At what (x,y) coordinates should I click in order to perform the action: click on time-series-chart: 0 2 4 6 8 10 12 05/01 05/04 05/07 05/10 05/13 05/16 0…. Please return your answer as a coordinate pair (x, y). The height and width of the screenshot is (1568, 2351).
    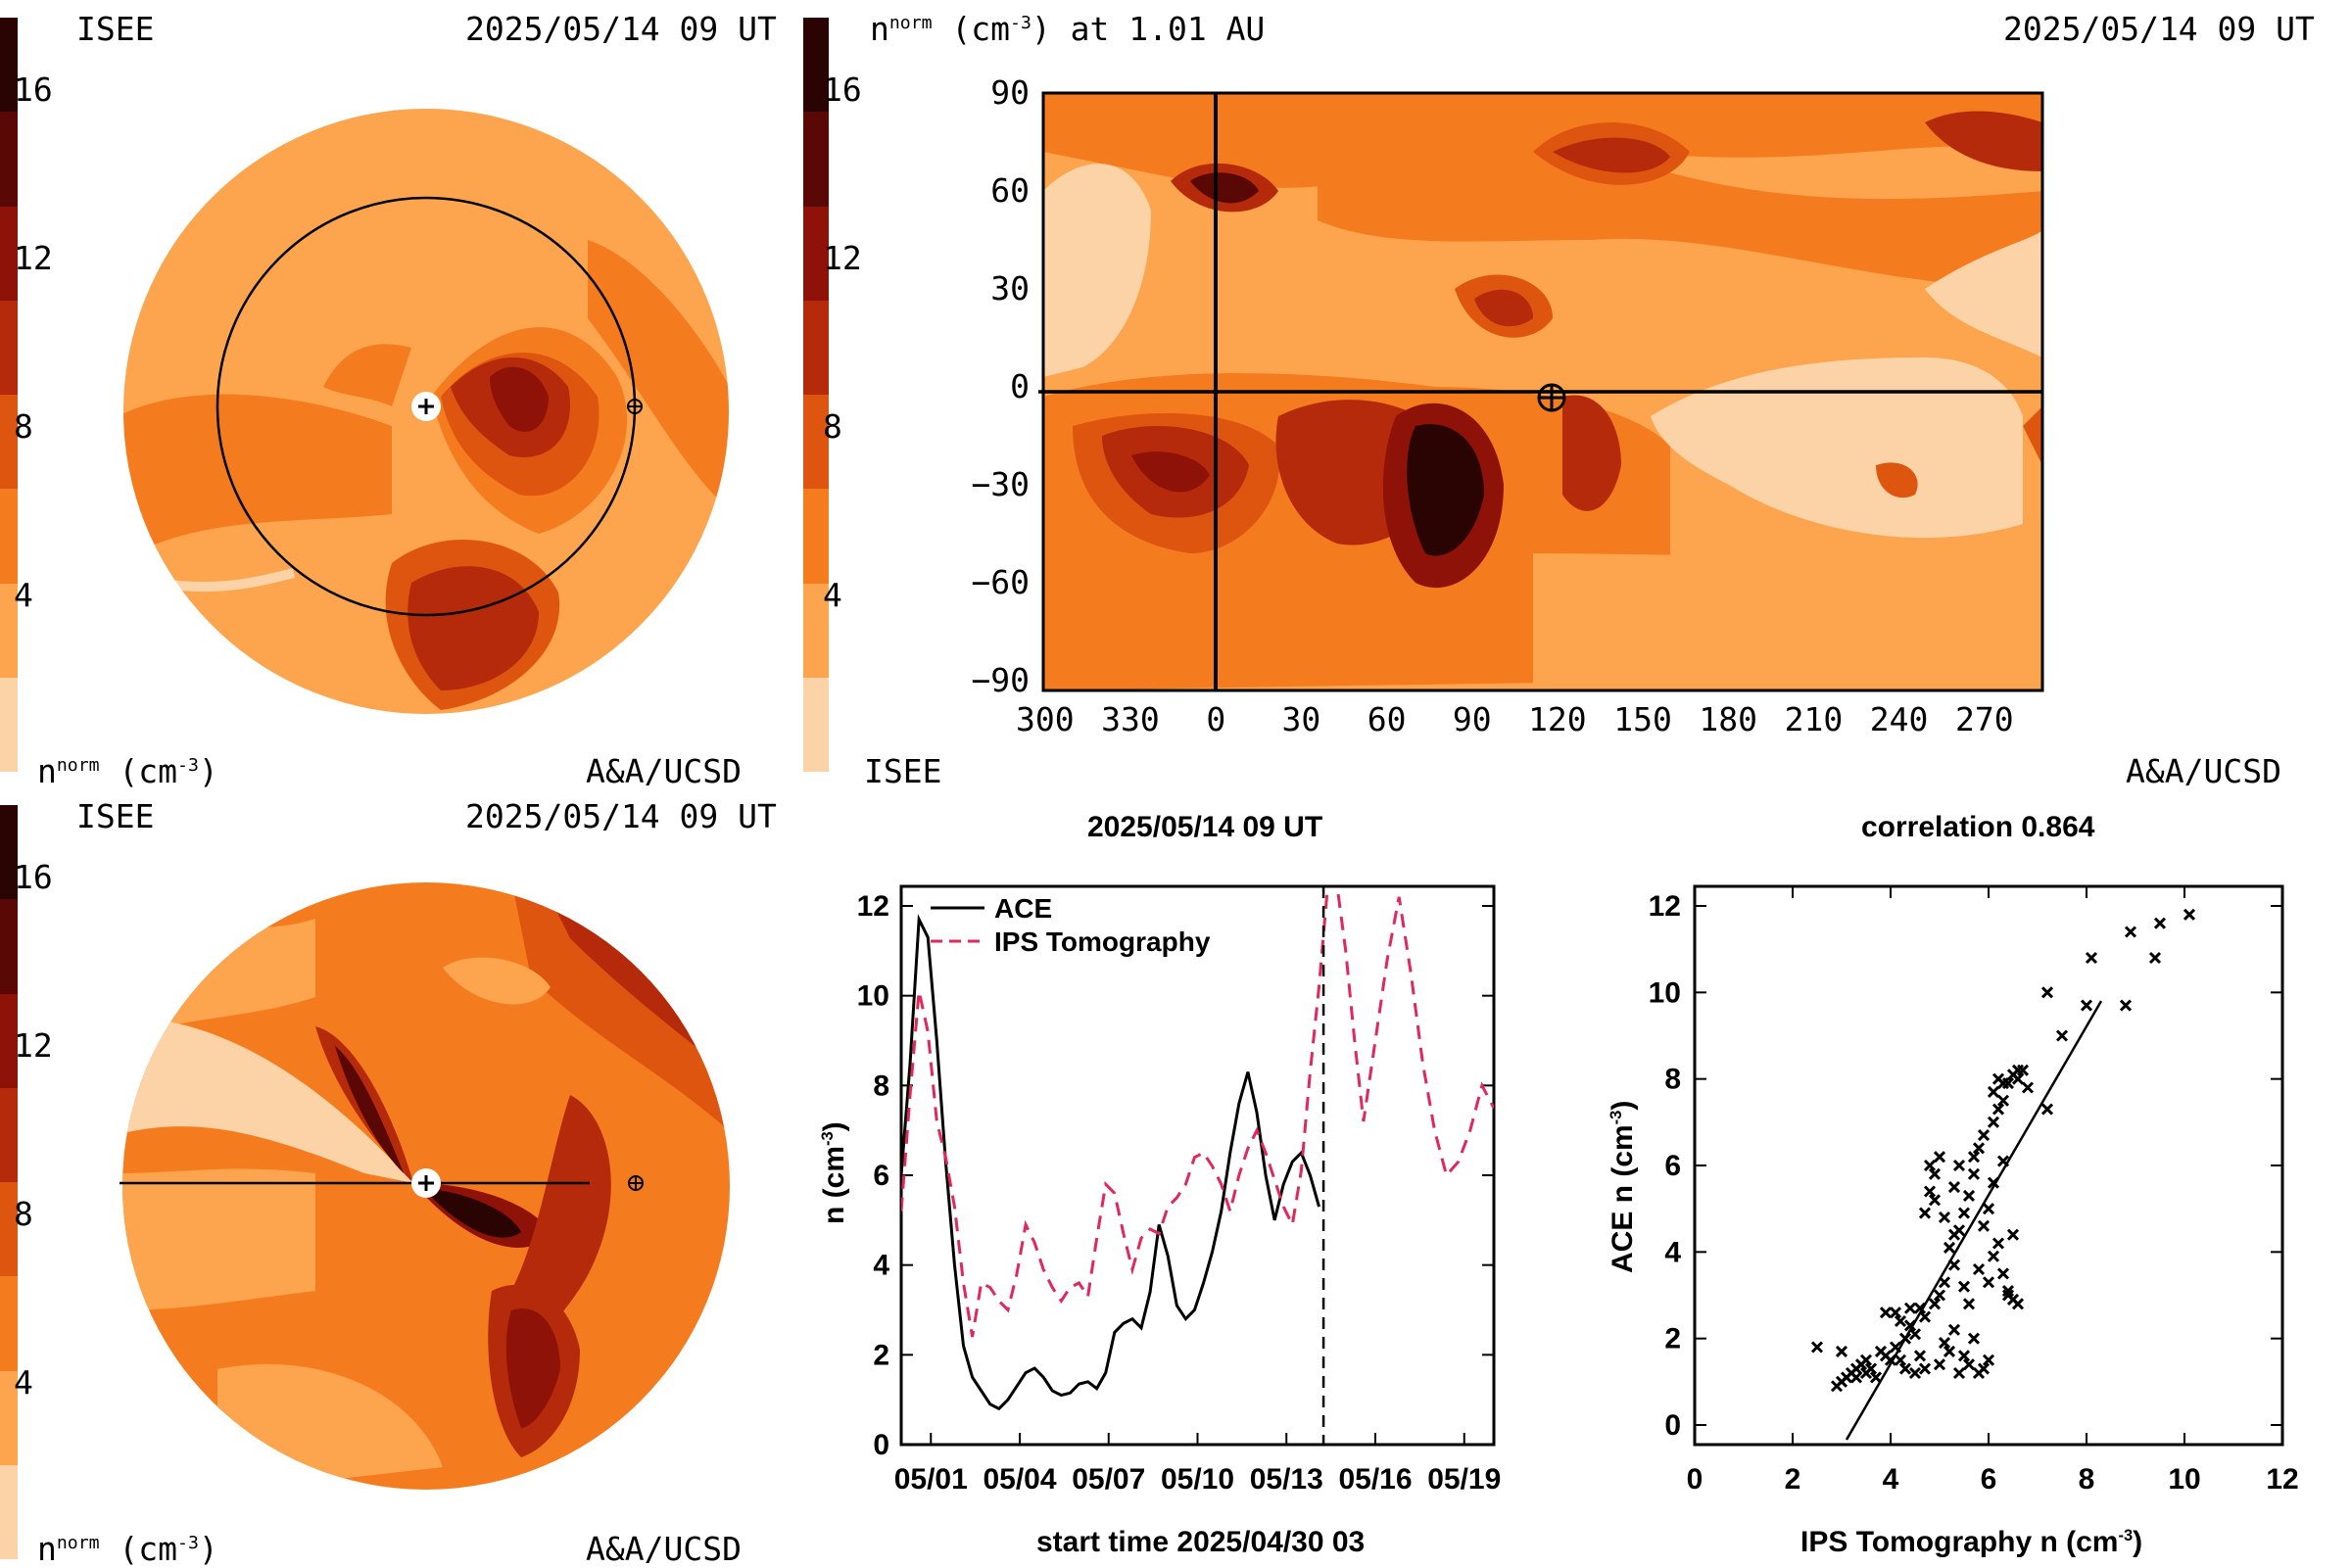
    Looking at the image, I should click on (1179, 1190).